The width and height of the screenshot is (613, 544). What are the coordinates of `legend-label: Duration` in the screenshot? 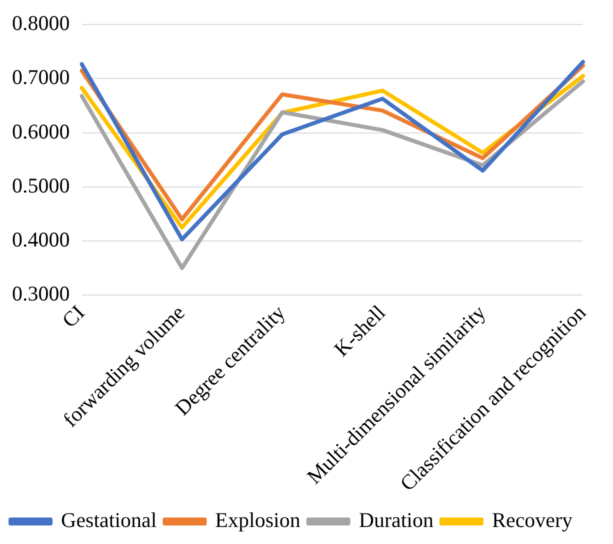 It's located at (396, 520).